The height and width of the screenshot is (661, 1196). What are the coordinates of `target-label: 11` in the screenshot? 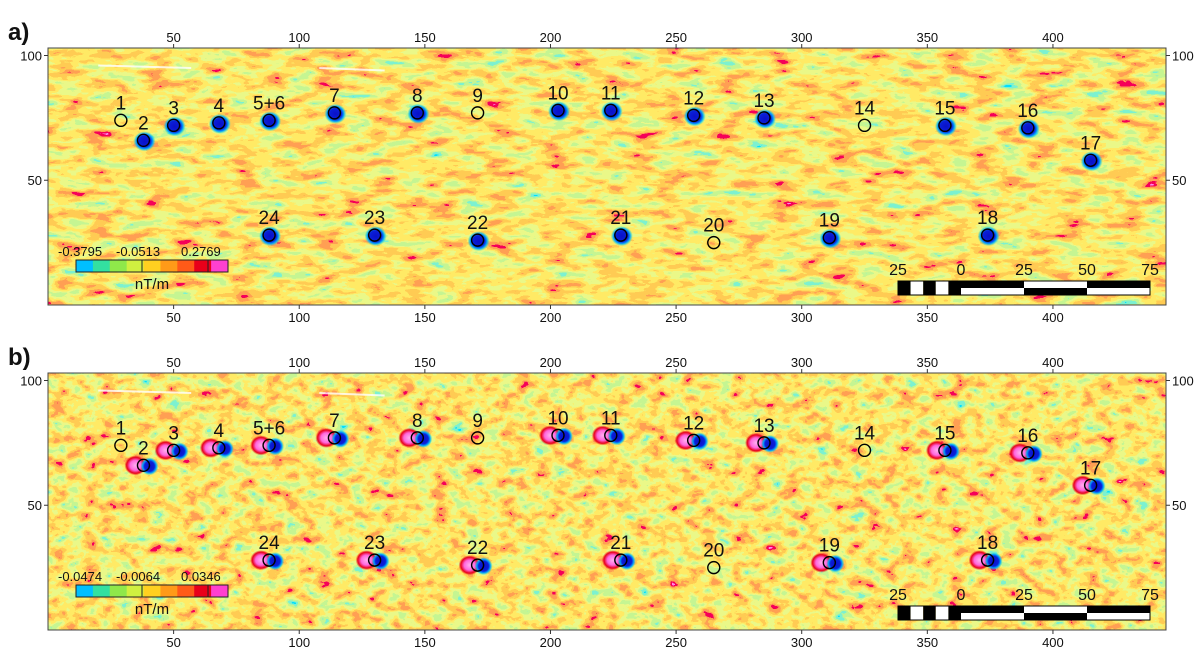 It's located at (611, 93).